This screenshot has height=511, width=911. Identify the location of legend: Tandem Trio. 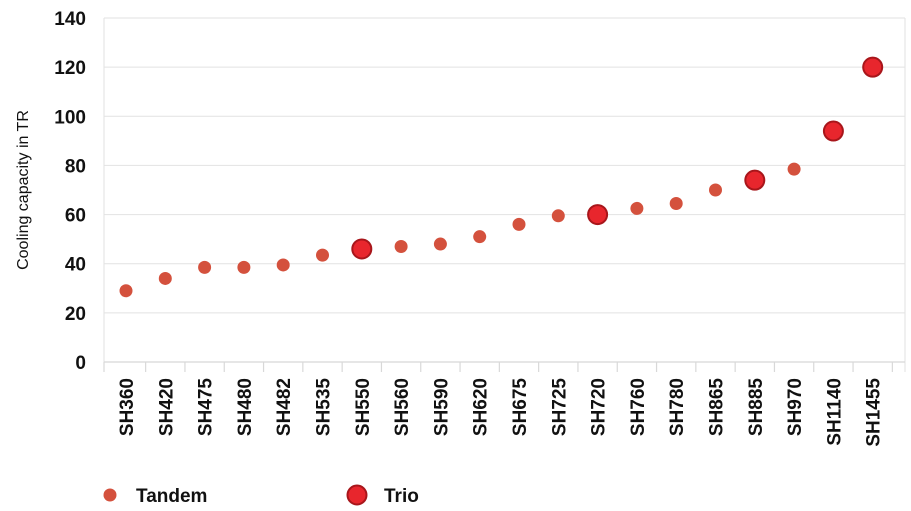
(261, 495).